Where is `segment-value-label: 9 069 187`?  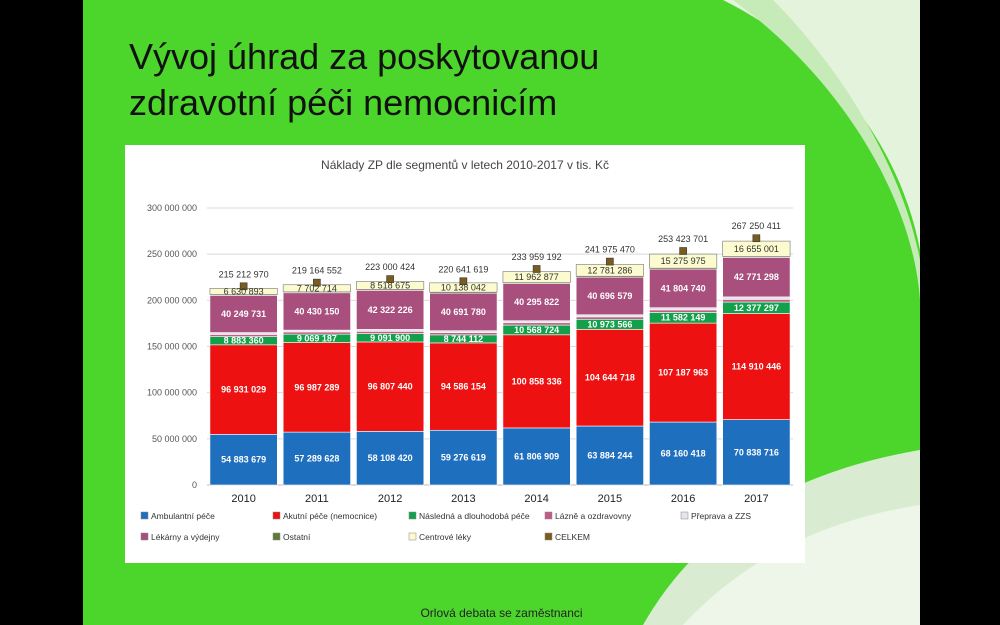
segment-value-label: 9 069 187 is located at coordinates (317, 338).